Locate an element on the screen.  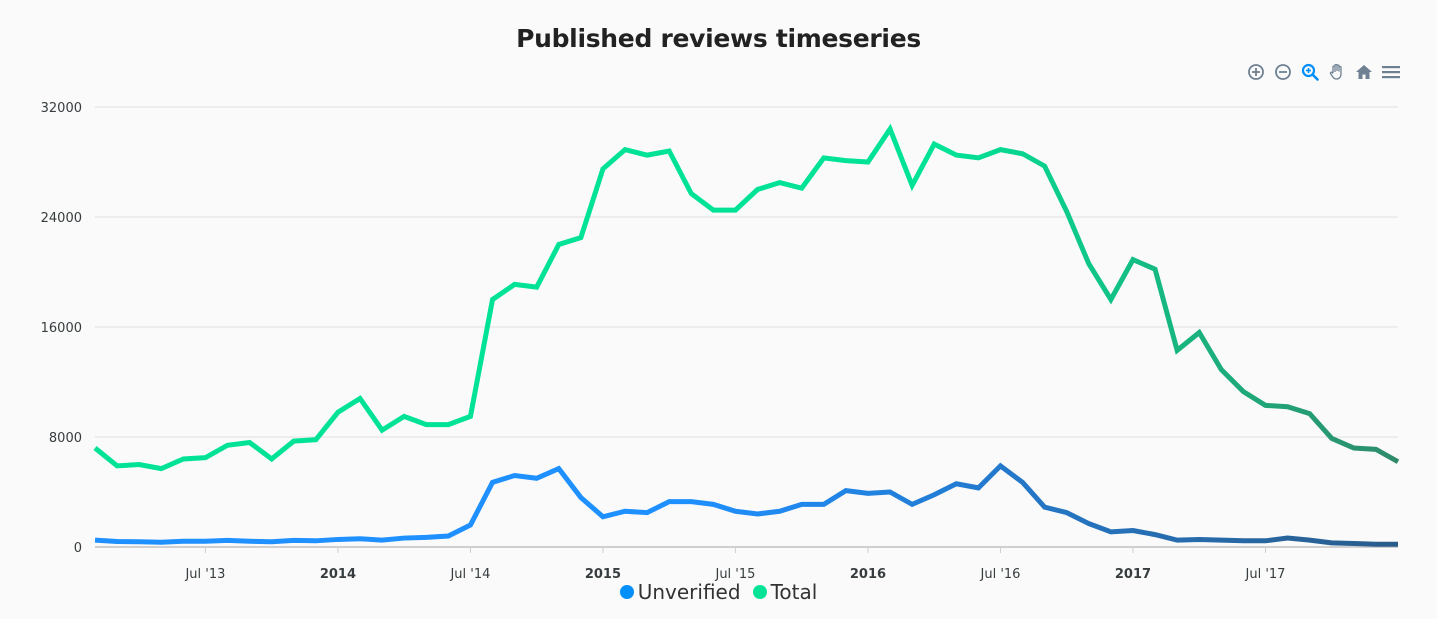
y-tick-label: 0 is located at coordinates (78, 548).